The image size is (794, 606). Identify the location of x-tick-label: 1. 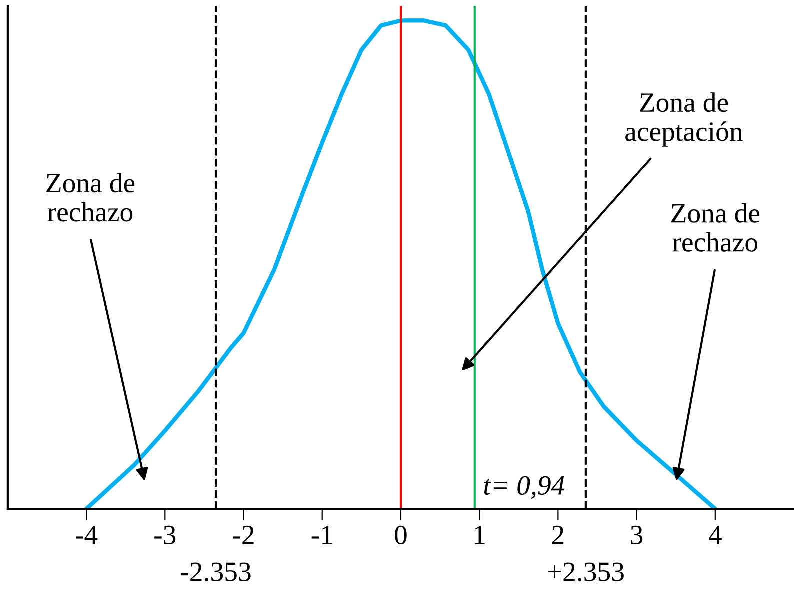
(480, 535).